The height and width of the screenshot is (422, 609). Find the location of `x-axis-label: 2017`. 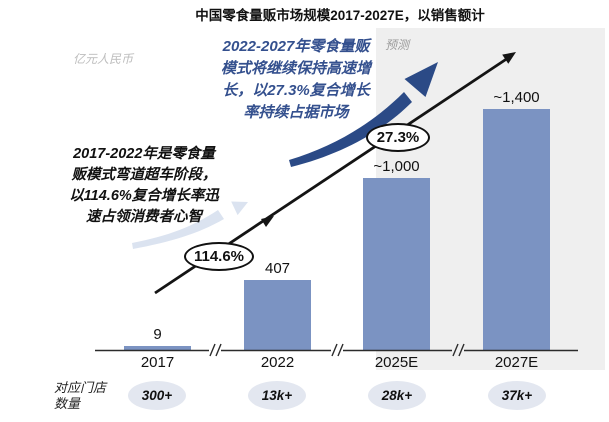

x-axis-label: 2017 is located at coordinates (157, 362).